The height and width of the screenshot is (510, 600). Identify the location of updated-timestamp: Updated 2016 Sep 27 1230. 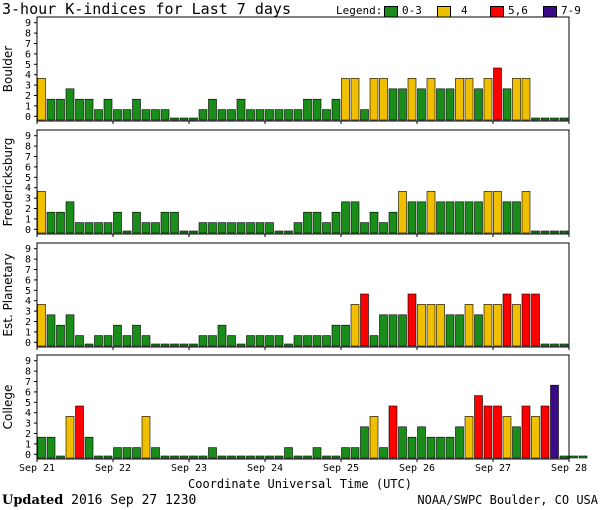
(99, 500).